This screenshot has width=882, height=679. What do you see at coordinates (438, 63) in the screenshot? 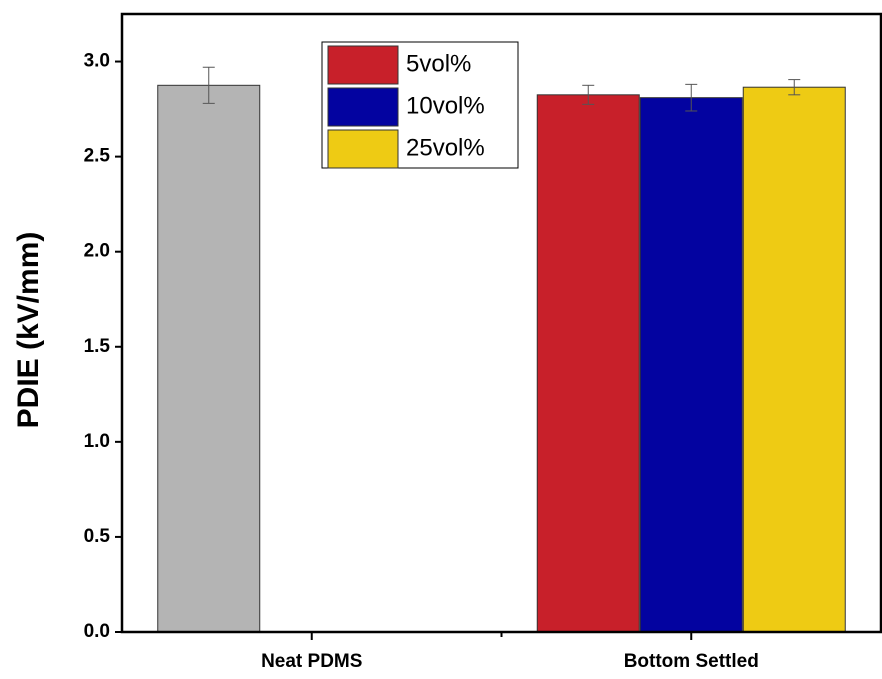
I see `legend-label: 5vol%` at bounding box center [438, 63].